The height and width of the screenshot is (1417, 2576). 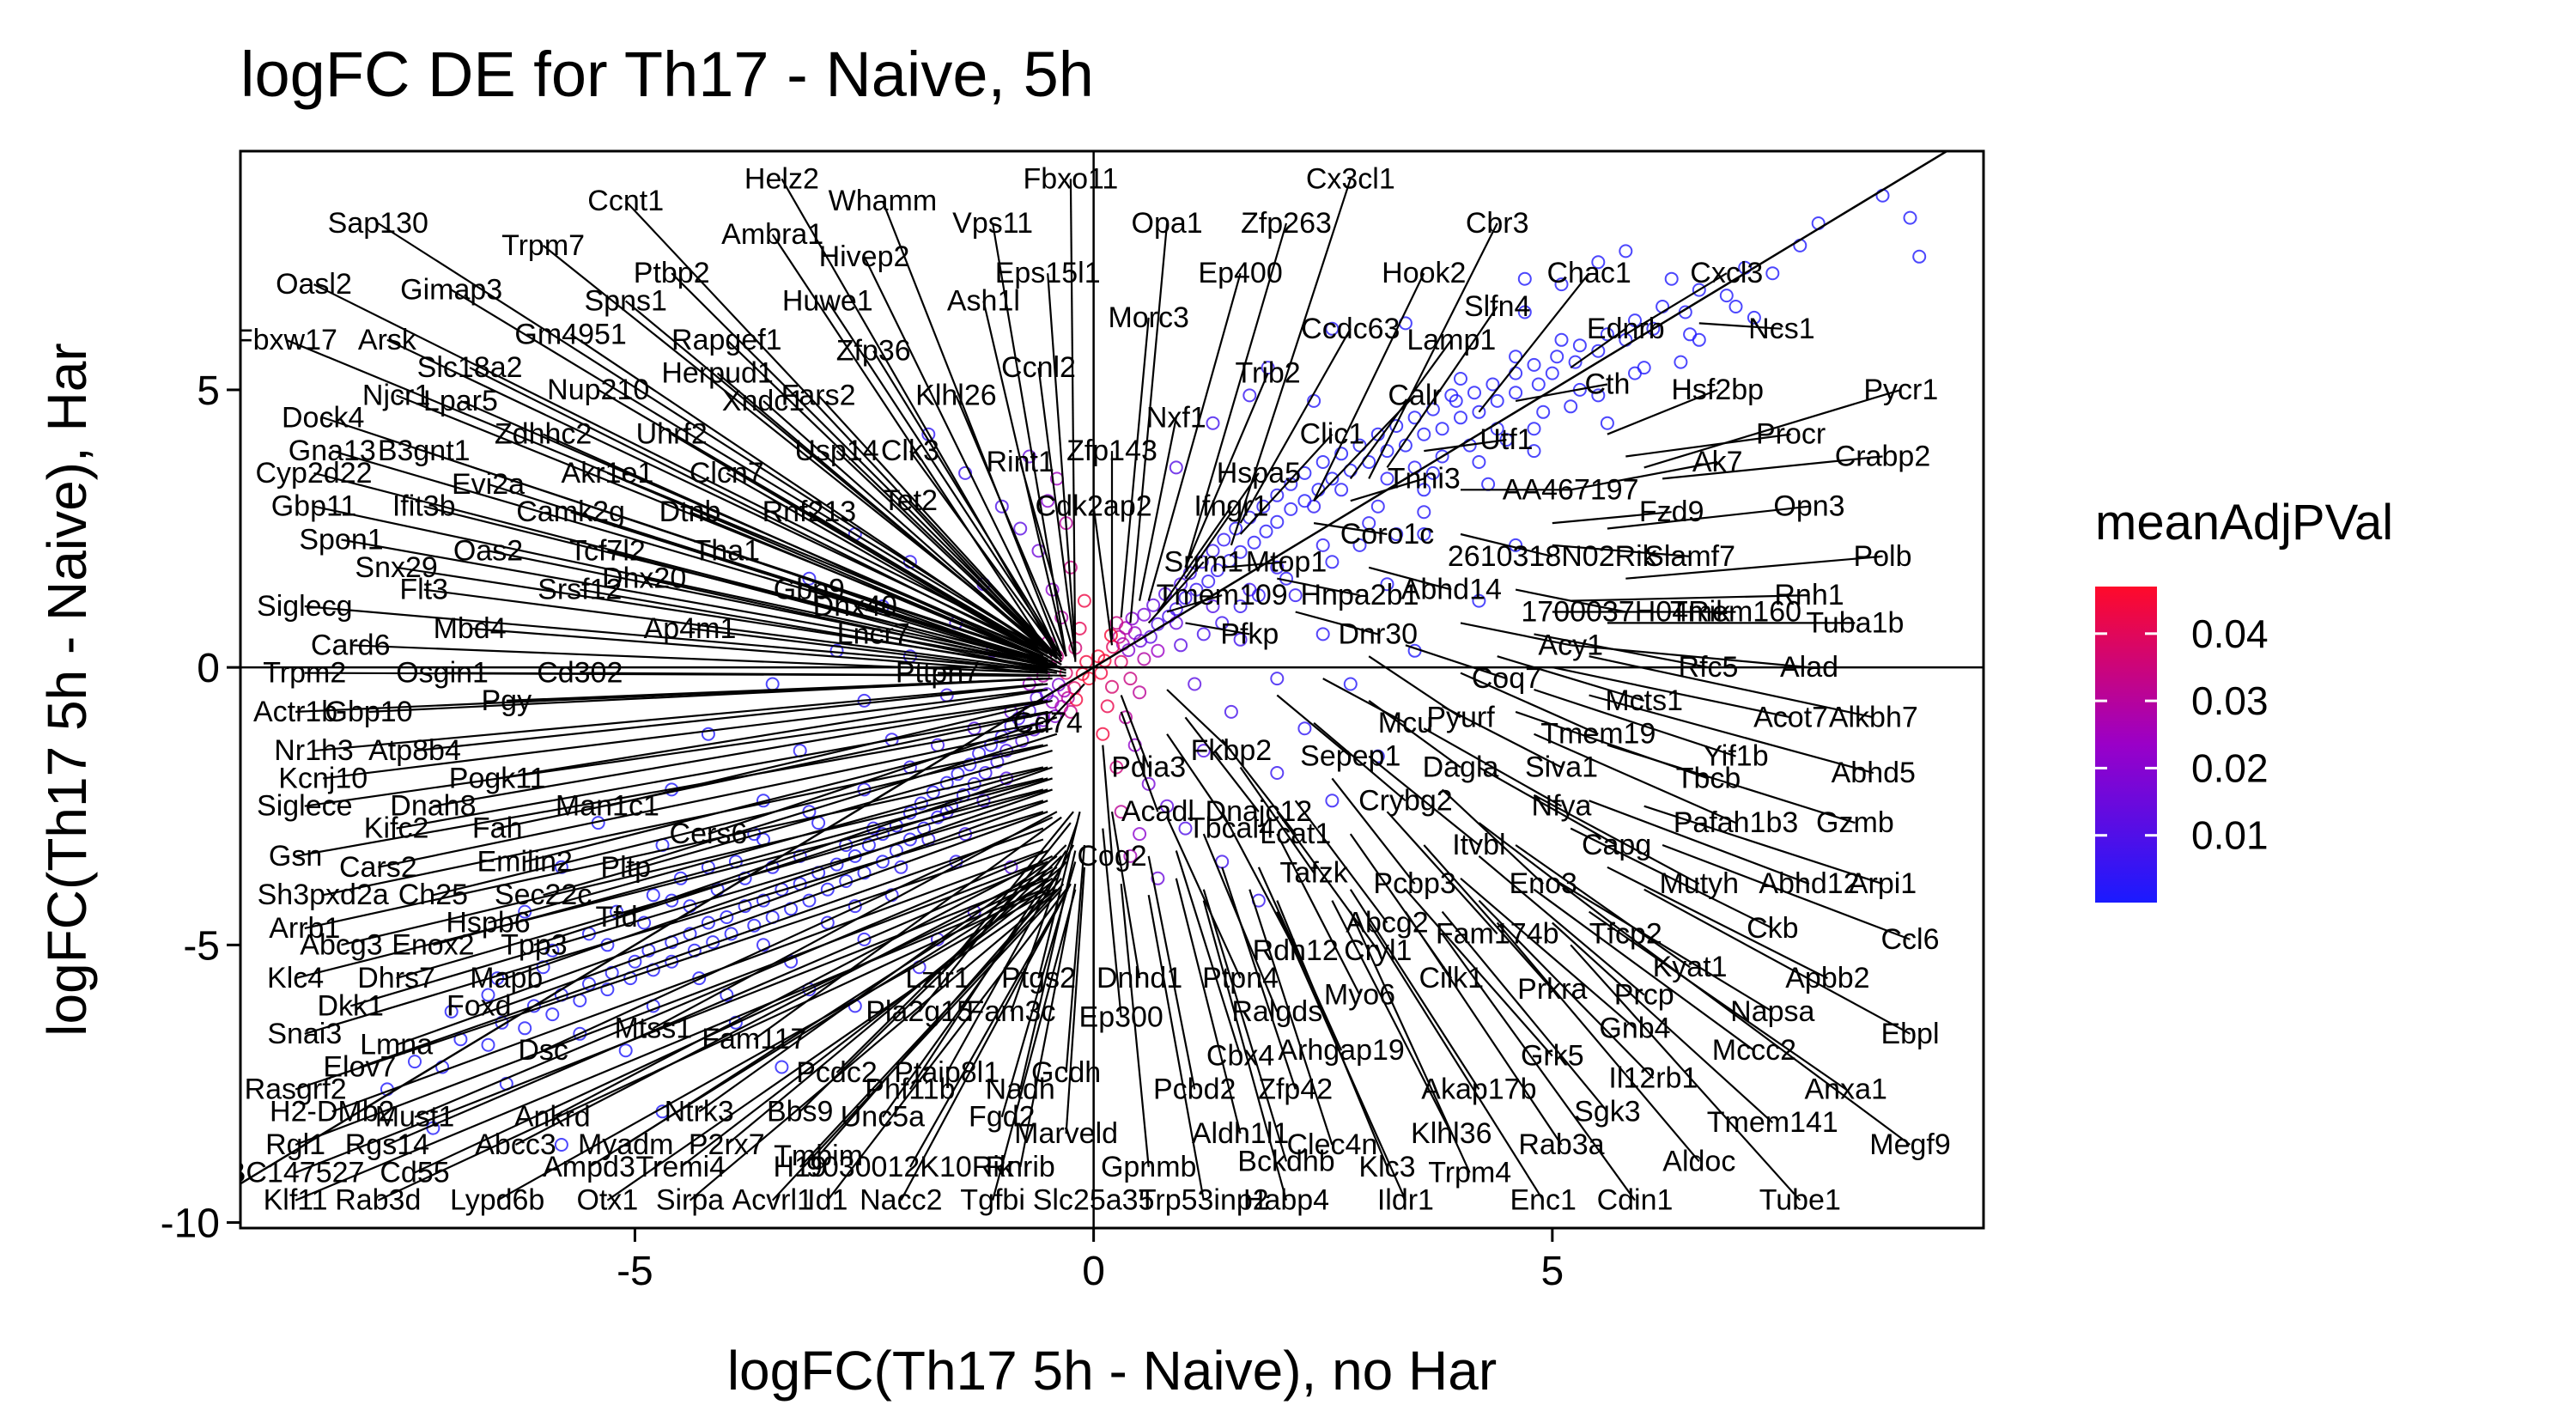 What do you see at coordinates (1287, 223) in the screenshot?
I see `gene-label: Zfp263` at bounding box center [1287, 223].